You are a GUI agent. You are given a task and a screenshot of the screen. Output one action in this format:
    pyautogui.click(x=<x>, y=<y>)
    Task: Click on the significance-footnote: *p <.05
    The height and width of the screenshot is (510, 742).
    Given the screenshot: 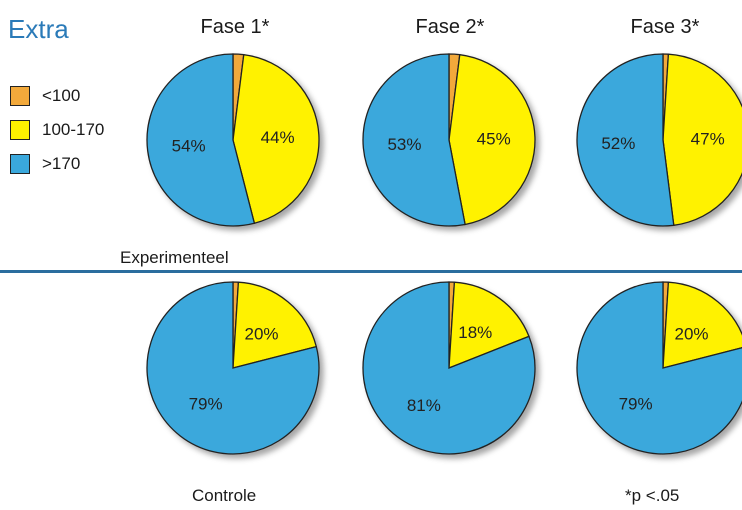 What is the action you would take?
    pyautogui.click(x=652, y=495)
    